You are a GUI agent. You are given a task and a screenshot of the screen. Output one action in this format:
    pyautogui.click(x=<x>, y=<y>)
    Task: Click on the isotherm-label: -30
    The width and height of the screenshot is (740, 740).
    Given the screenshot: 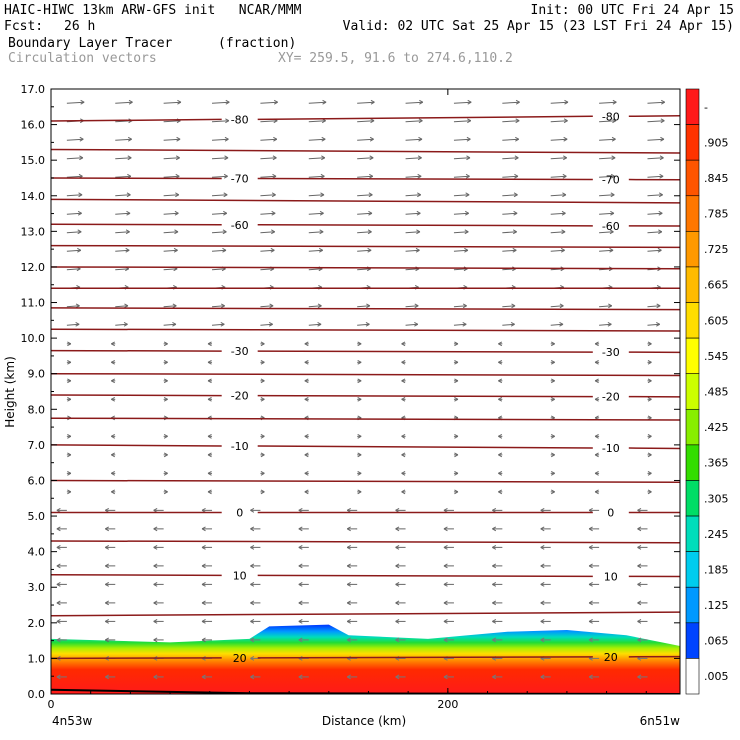 What is the action you would take?
    pyautogui.click(x=611, y=352)
    